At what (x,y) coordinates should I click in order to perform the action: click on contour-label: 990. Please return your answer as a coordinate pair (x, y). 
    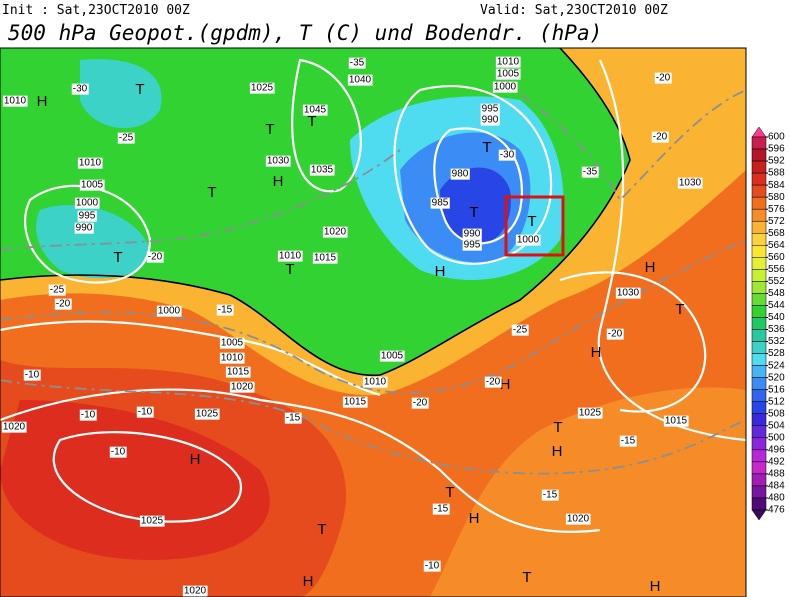
    Looking at the image, I should click on (472, 234).